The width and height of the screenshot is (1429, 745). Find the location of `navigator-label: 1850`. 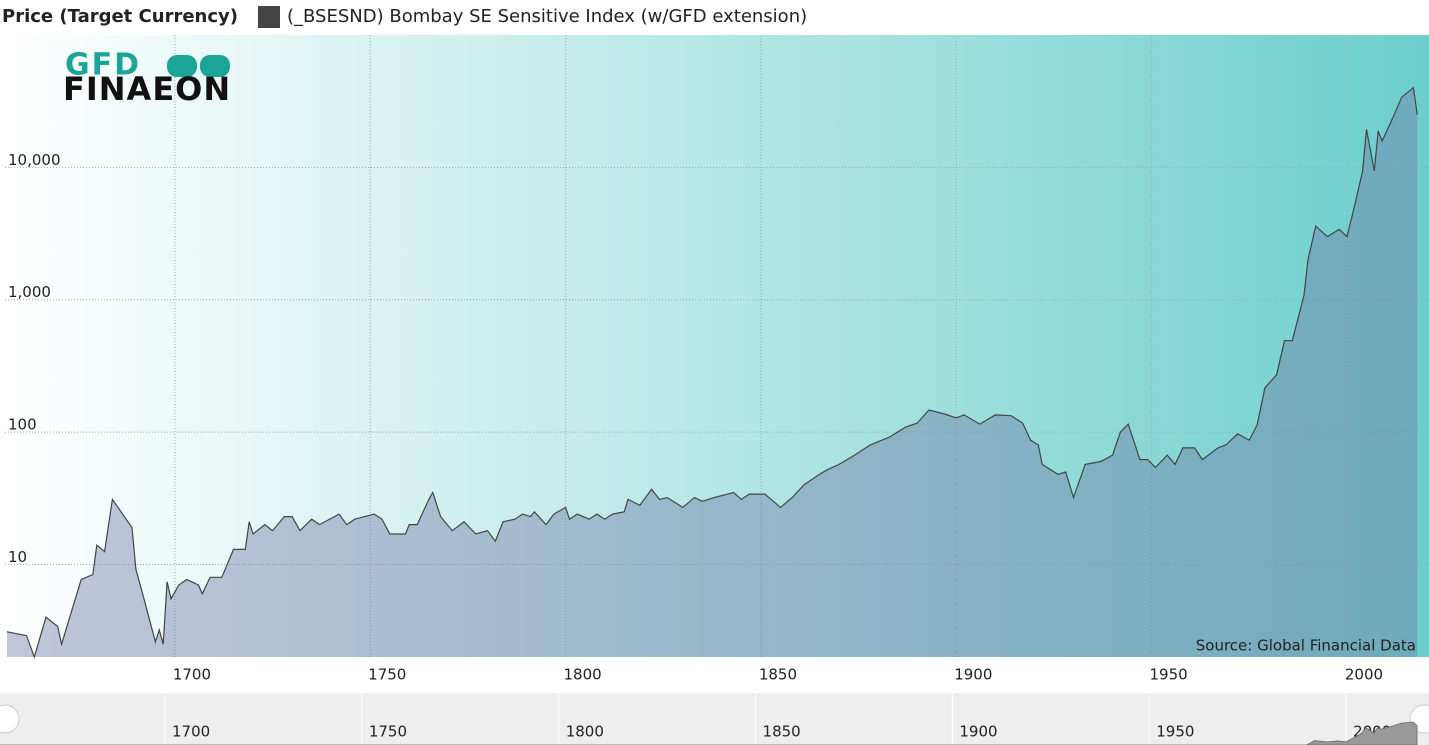

navigator-label: 1850 is located at coordinates (782, 732).